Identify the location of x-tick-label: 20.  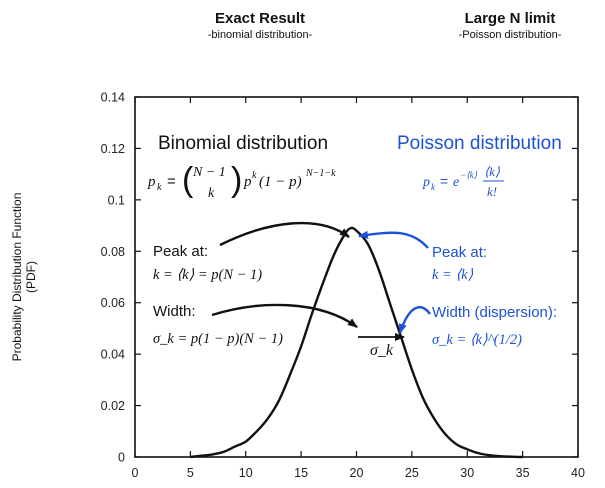
(357, 473).